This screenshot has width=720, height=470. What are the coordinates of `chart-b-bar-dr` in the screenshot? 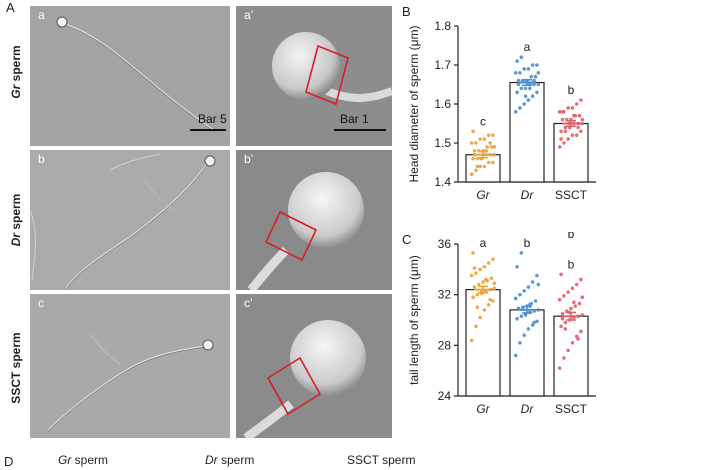 It's located at (527, 132).